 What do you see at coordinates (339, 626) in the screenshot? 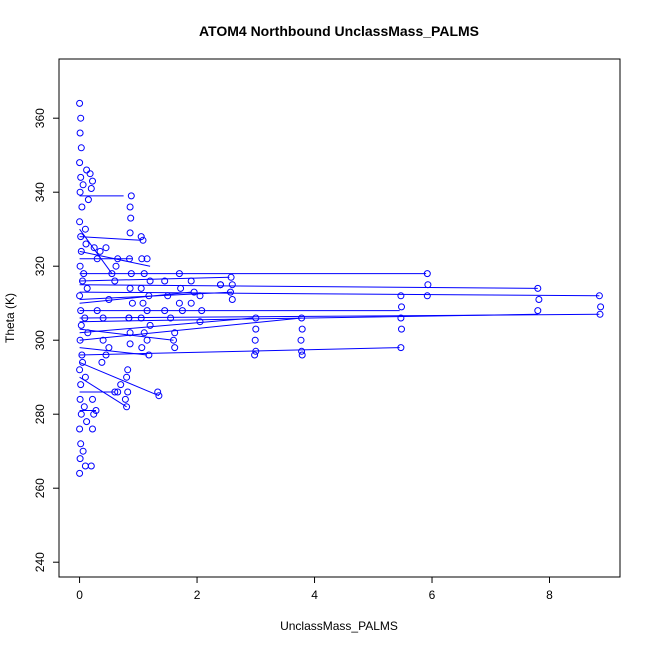
I see `x-axis-label: UnclassMass_PALMS` at bounding box center [339, 626].